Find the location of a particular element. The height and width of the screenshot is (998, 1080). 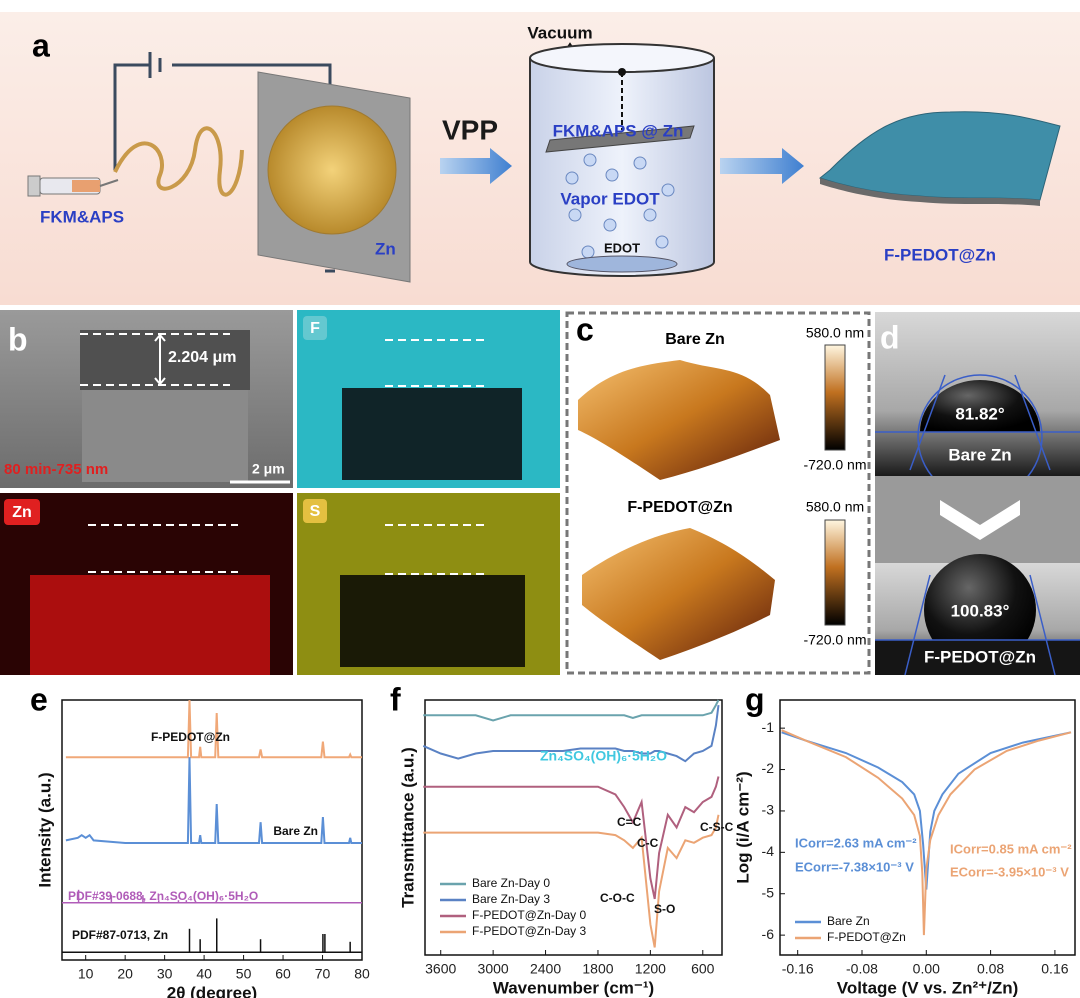

ca-gap is located at coordinates (977, 521).